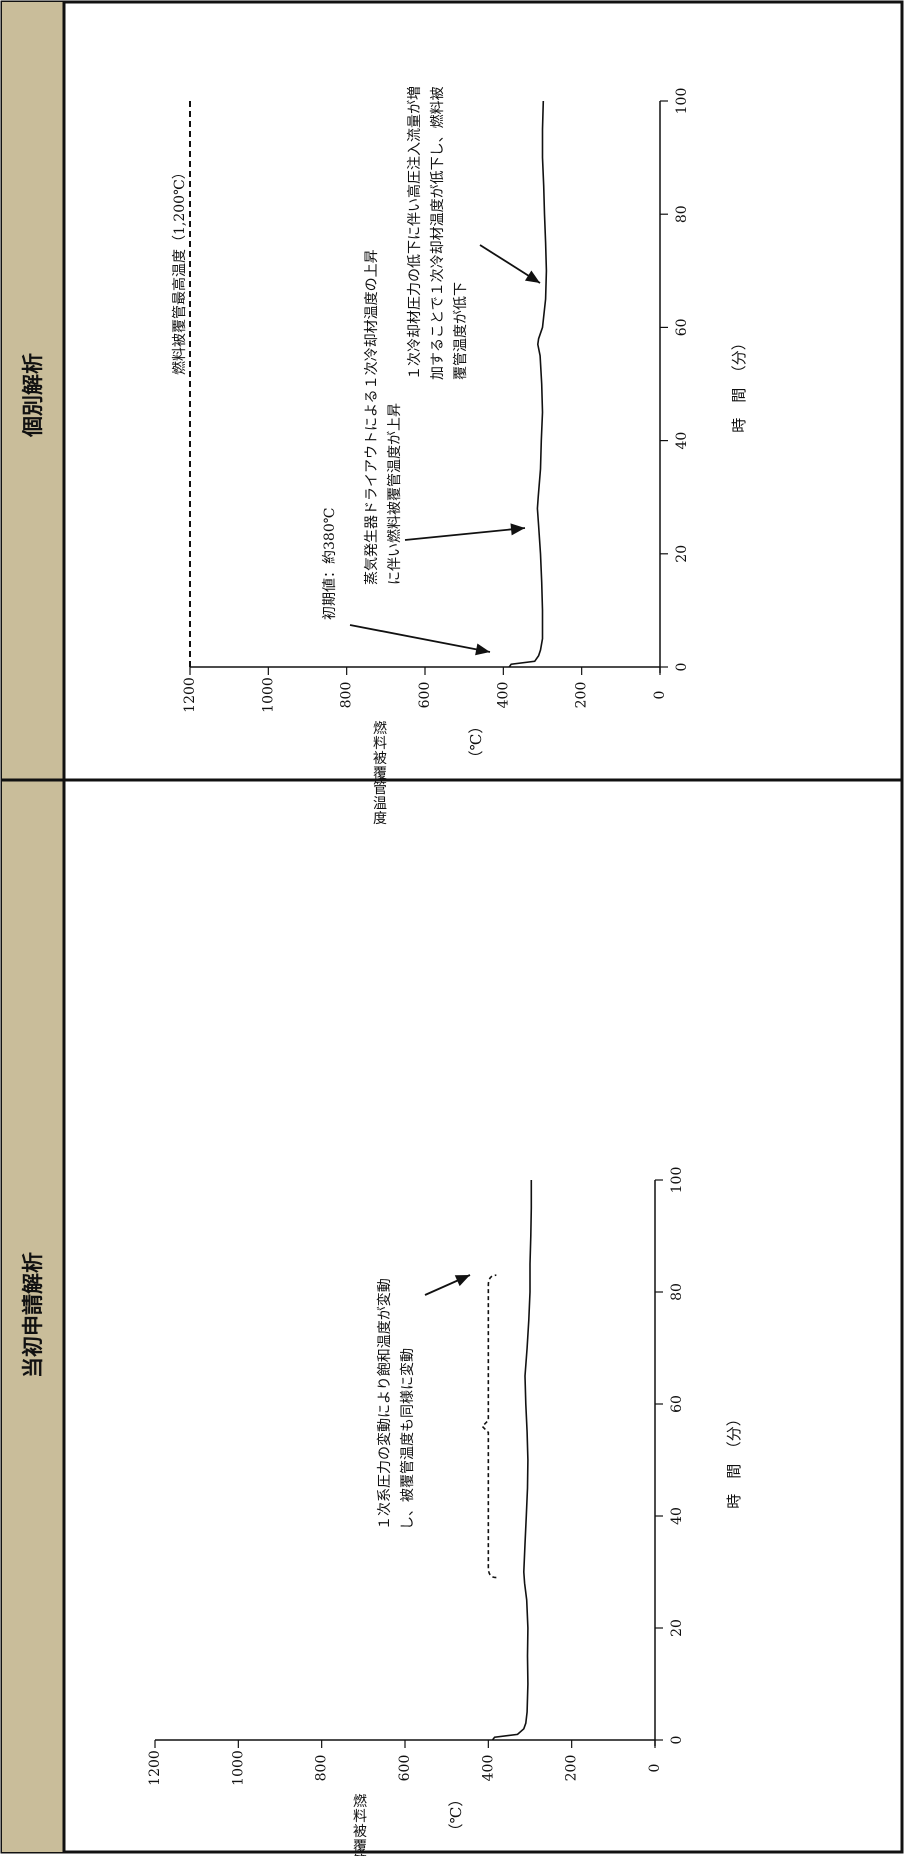 This screenshot has height=1861, width=905. I want to click on panel-header-2: 当初申請解析, so click(33, 1315).